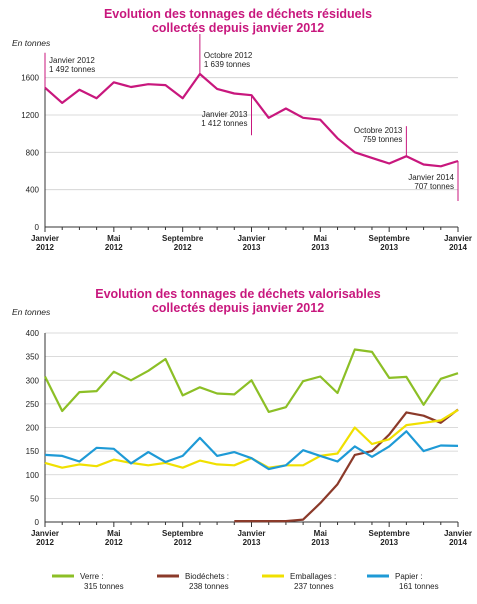 The height and width of the screenshot is (604, 477). What do you see at coordinates (33, 152) in the screenshot?
I see `y-tick-label: 800` at bounding box center [33, 152].